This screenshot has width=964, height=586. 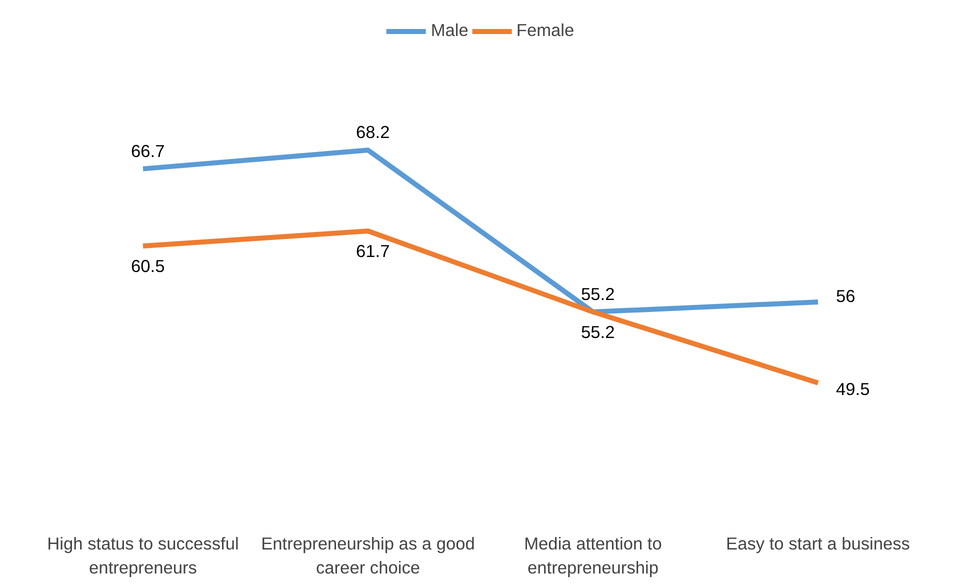 What do you see at coordinates (846, 296) in the screenshot?
I see `data-label: 56` at bounding box center [846, 296].